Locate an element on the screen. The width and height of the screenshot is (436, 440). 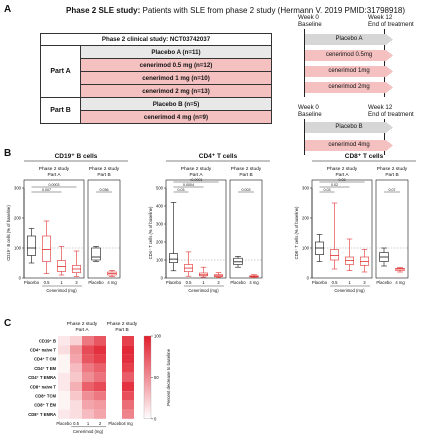
y-tick-label: 200 is located at coordinates (306, 218).